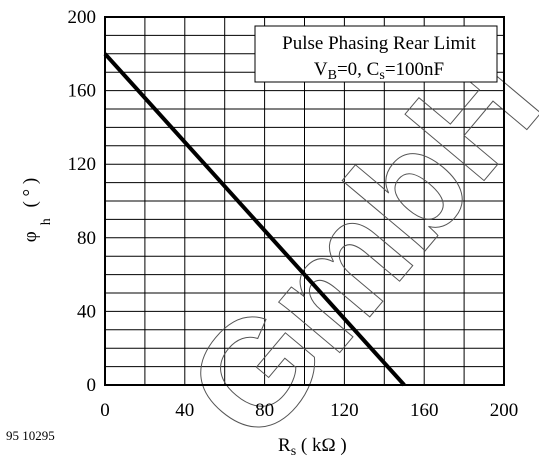  What do you see at coordinates (86, 238) in the screenshot?
I see `y-tick-label: 80` at bounding box center [86, 238].